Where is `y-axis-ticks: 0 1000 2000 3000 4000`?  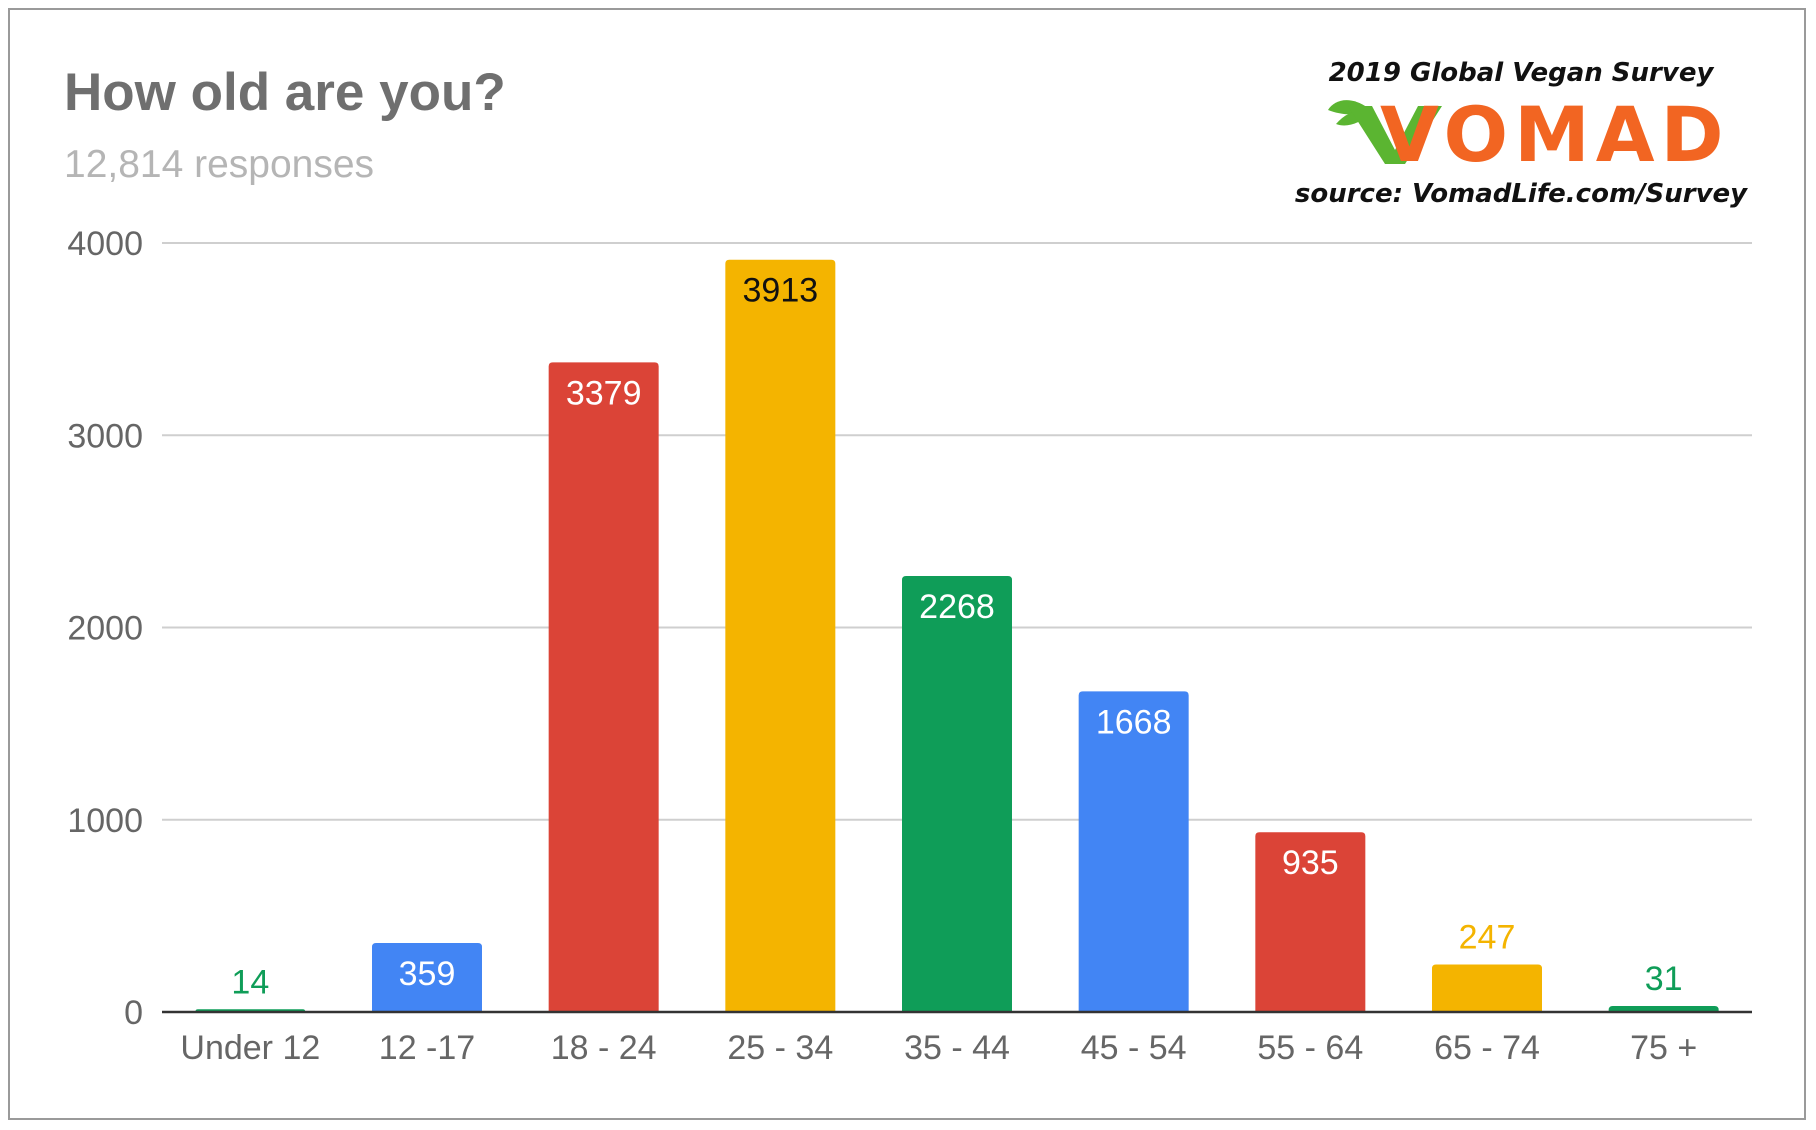
y-axis-ticks: 0 1000 2000 3000 4000 is located at coordinates (105, 628).